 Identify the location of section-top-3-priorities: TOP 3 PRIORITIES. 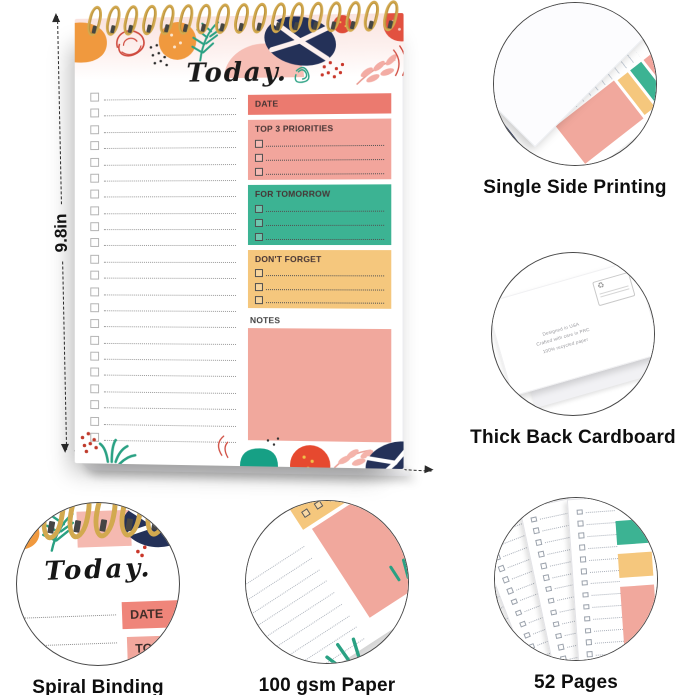
(319, 149).